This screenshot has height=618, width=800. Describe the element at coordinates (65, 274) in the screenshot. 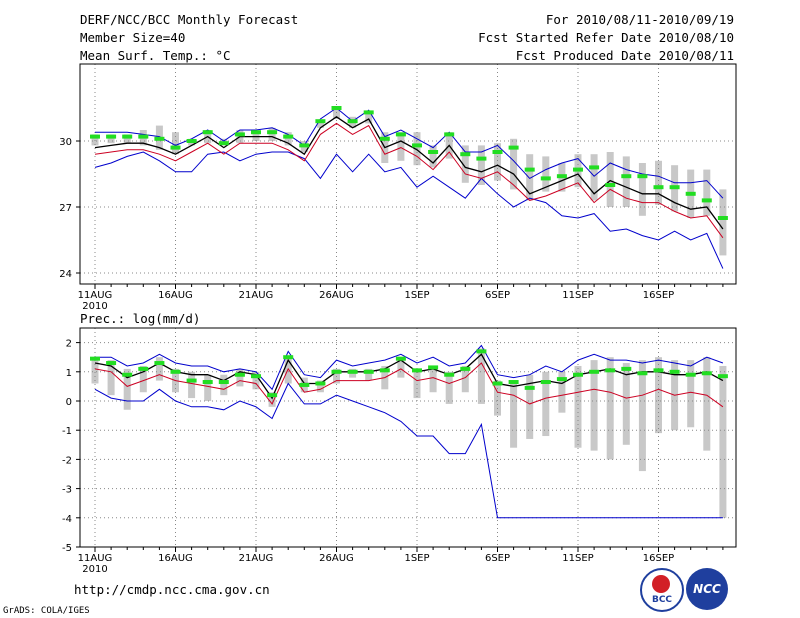

I see `temp-ytick-label: 24` at that location.